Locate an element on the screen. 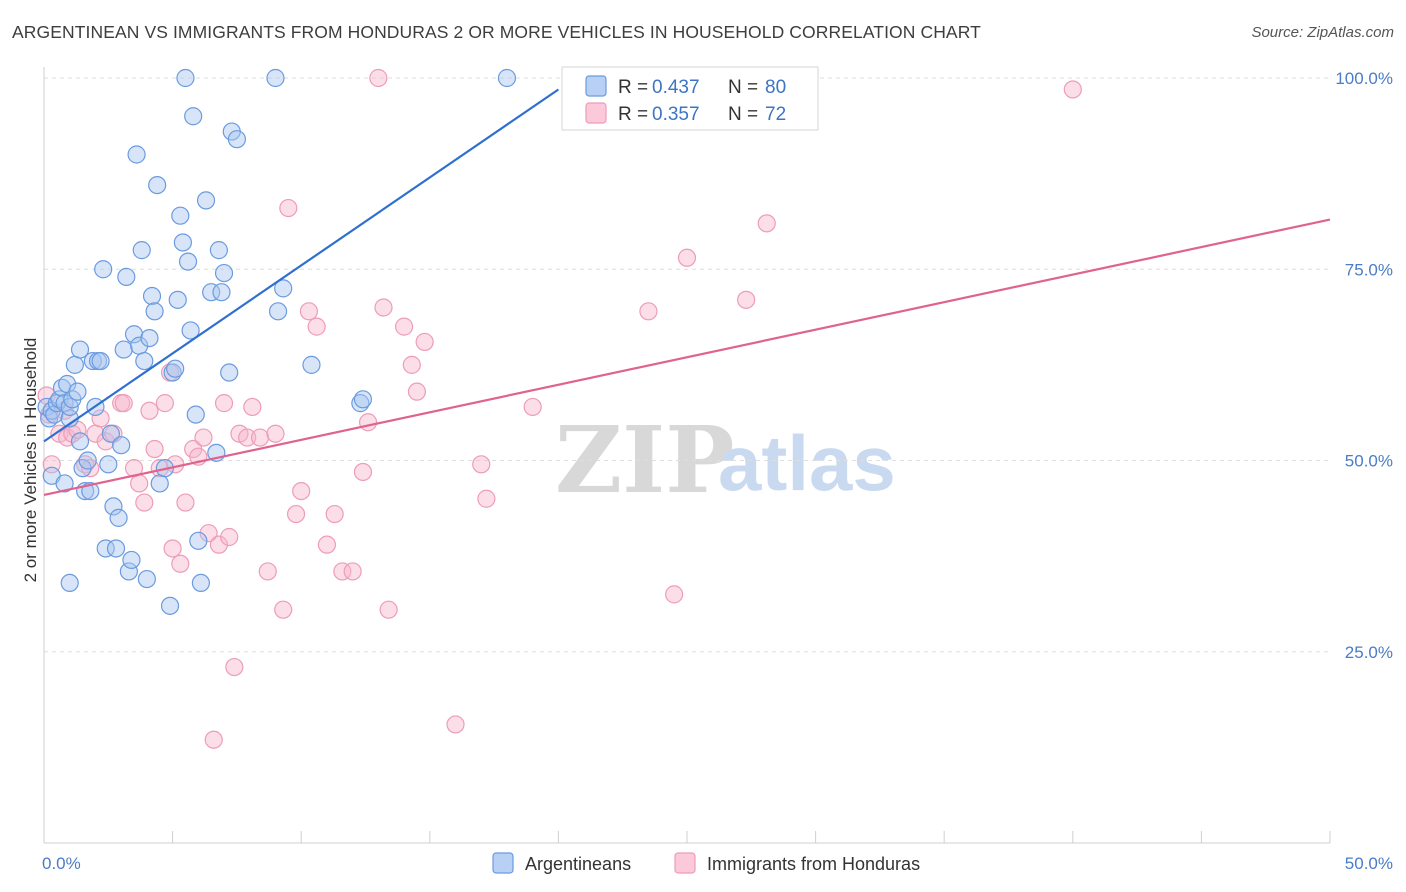  source-credit: Source: ZipAtlas.com is located at coordinates (1322, 32).